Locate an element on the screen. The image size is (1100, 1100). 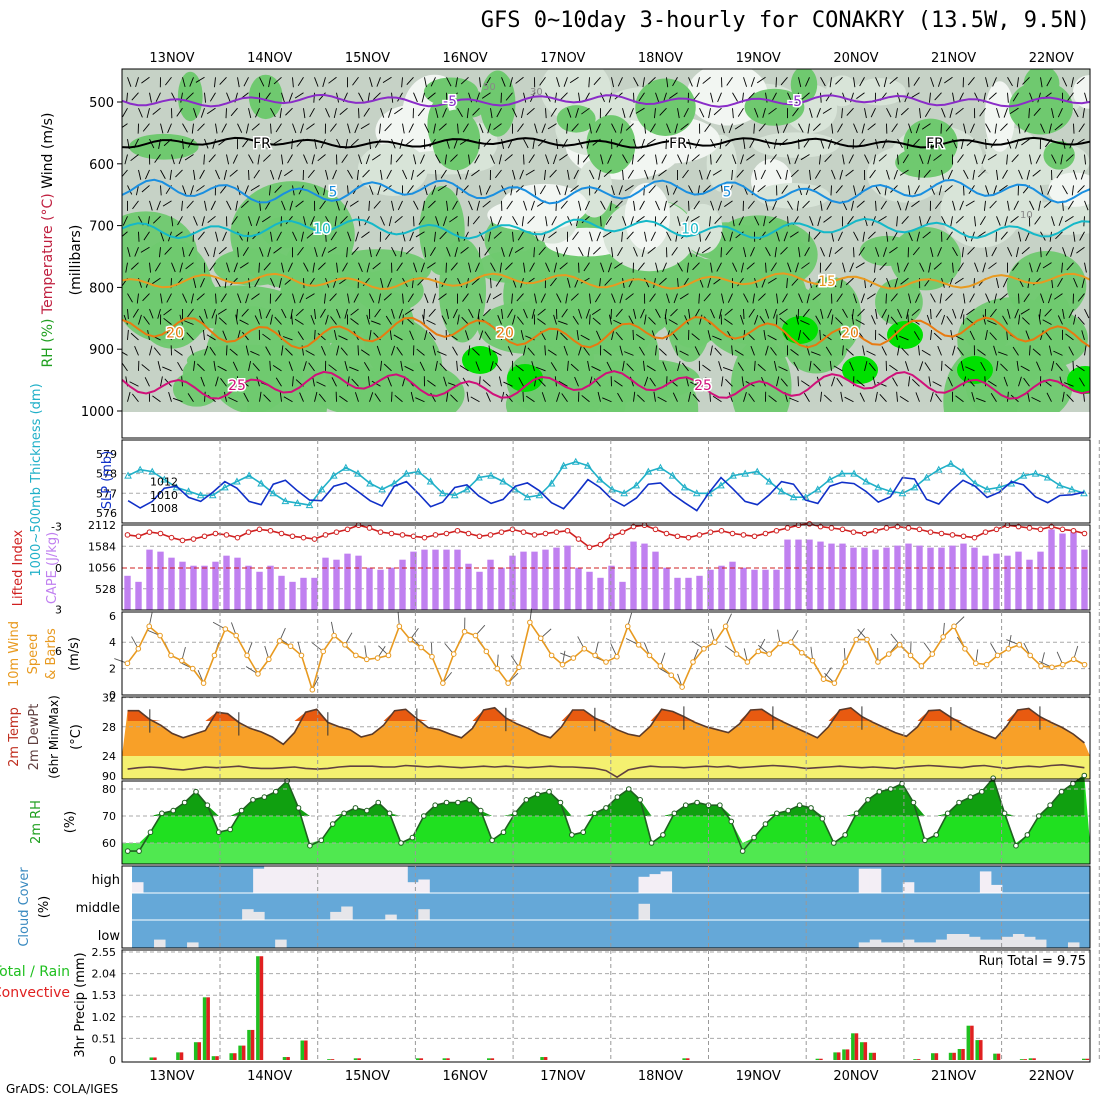
isotherm-label: -5 is located at coordinates (450, 102).